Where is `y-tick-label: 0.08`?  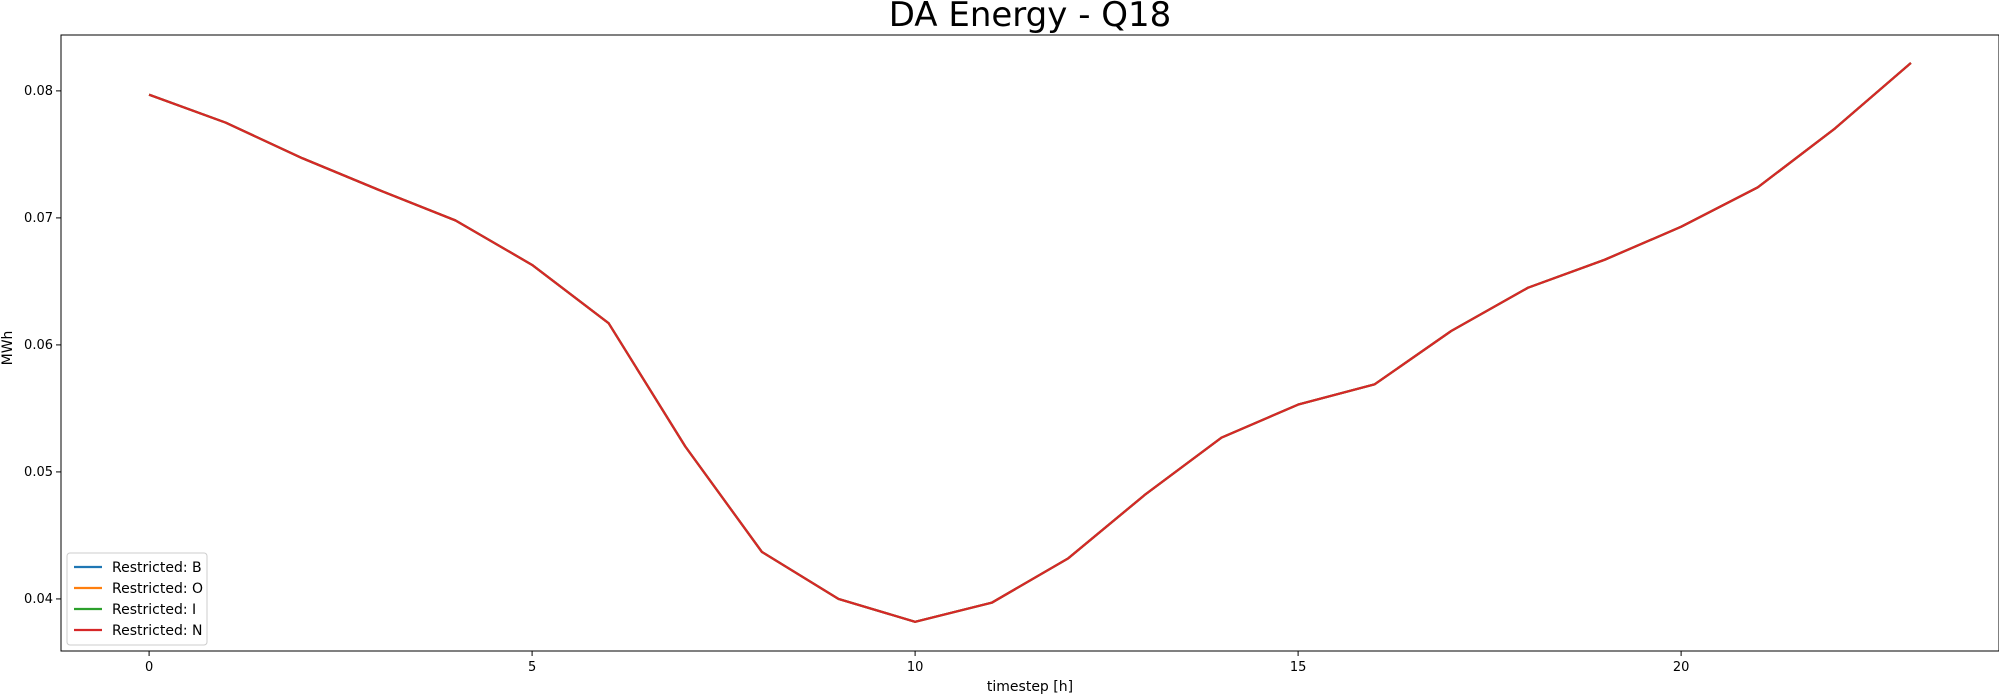 y-tick-label: 0.08 is located at coordinates (38, 91).